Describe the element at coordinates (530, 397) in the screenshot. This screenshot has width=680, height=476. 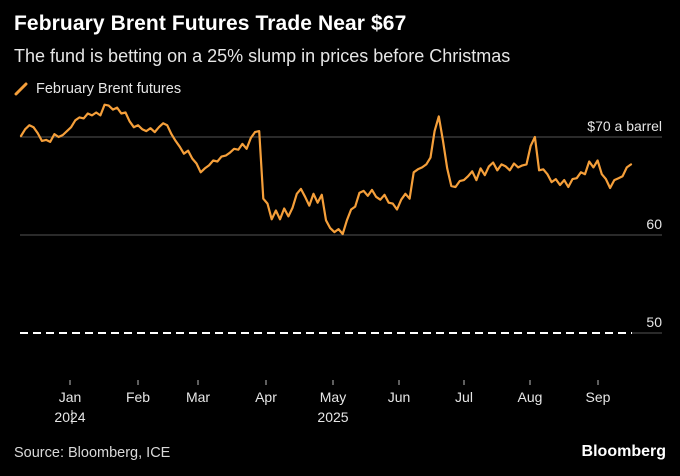
I see `x-tick-label: Aug` at that location.